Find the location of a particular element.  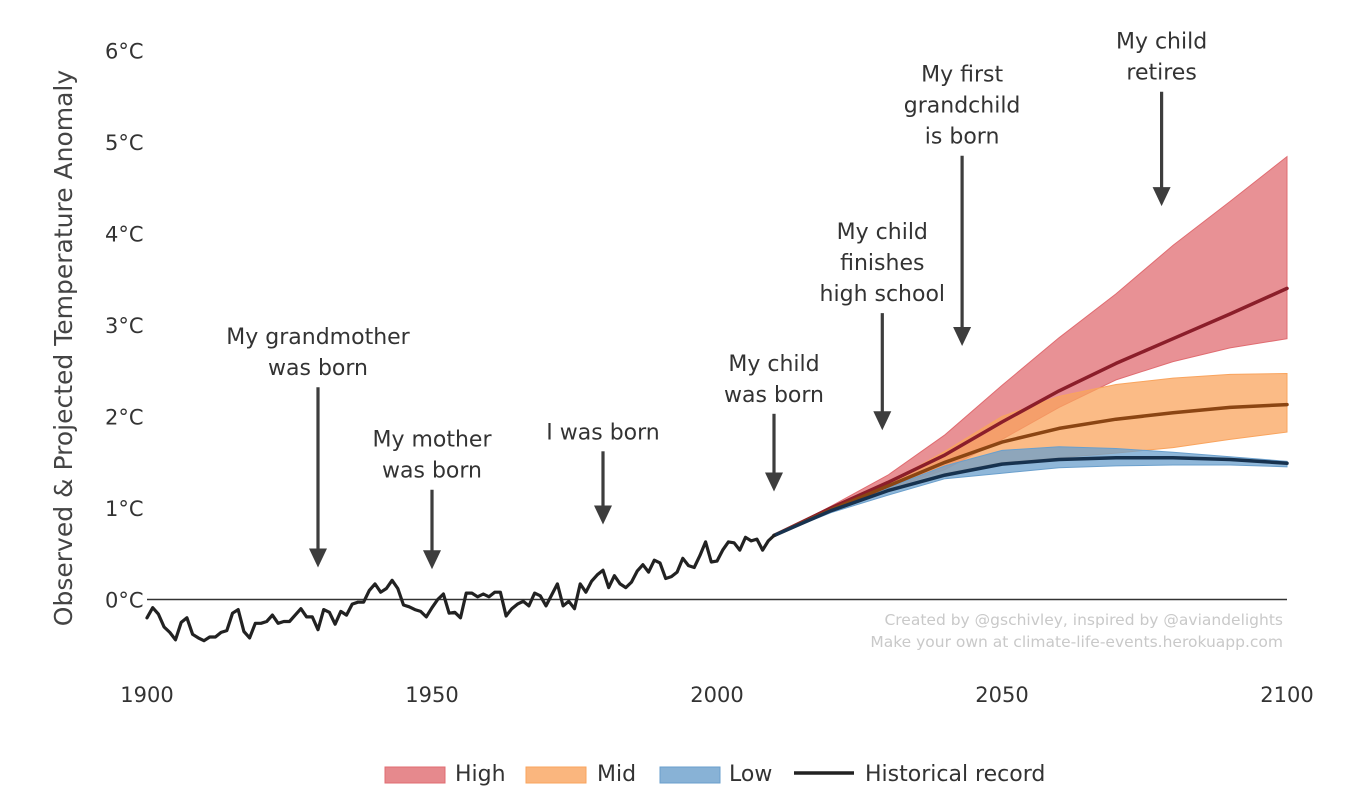

mid-scenario-mean-line is located at coordinates (1030, 470).